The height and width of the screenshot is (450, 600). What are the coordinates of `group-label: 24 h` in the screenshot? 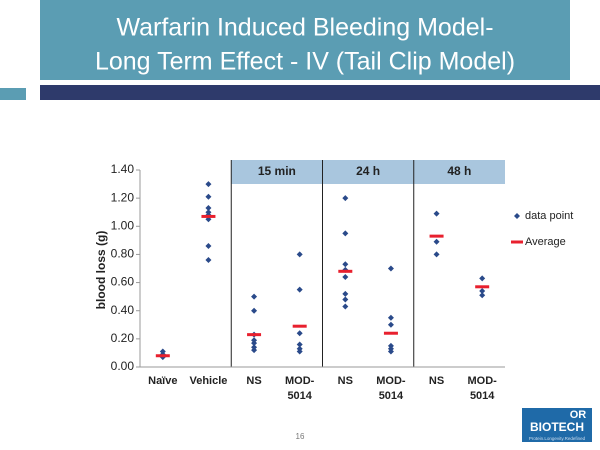 It's located at (368, 171).